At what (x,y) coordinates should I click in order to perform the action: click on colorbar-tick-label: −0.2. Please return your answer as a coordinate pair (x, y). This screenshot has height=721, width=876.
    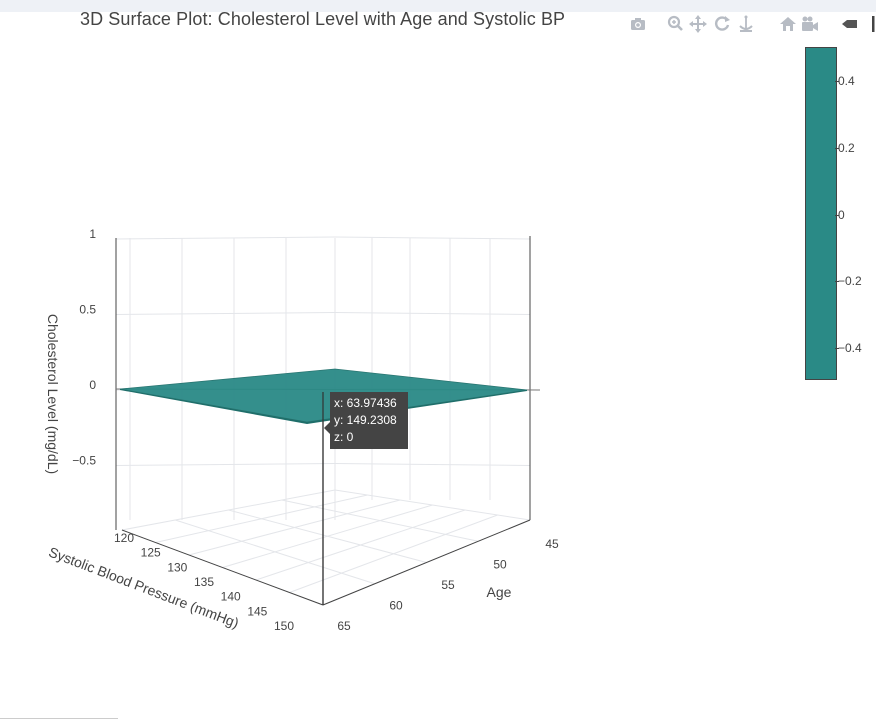
    Looking at the image, I should click on (848, 281).